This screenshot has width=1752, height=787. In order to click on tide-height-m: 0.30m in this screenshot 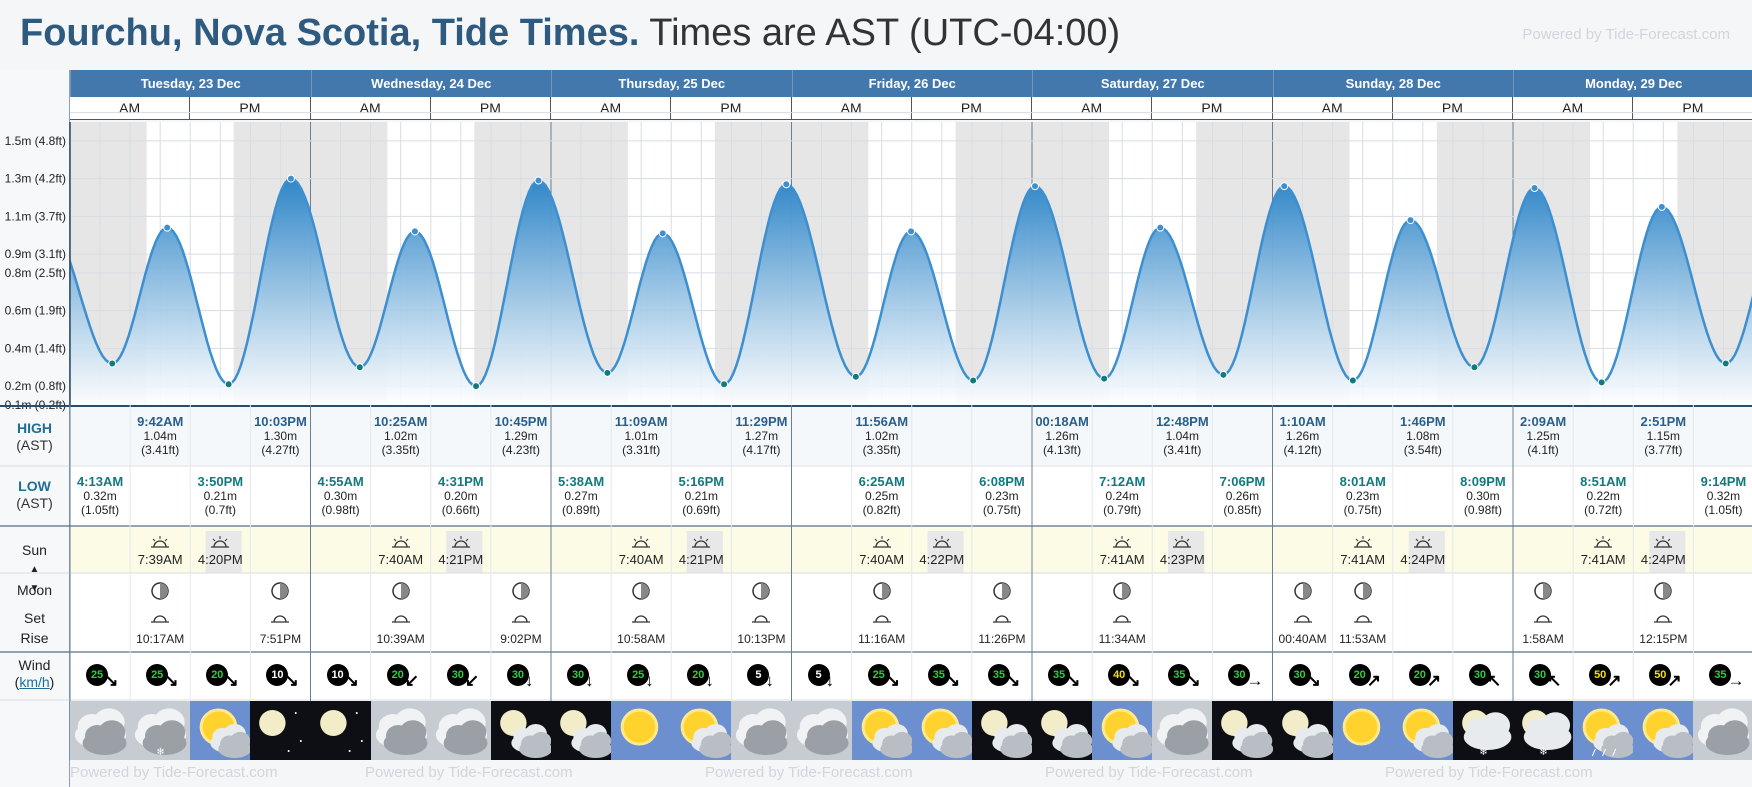, I will do `click(340, 496)`.